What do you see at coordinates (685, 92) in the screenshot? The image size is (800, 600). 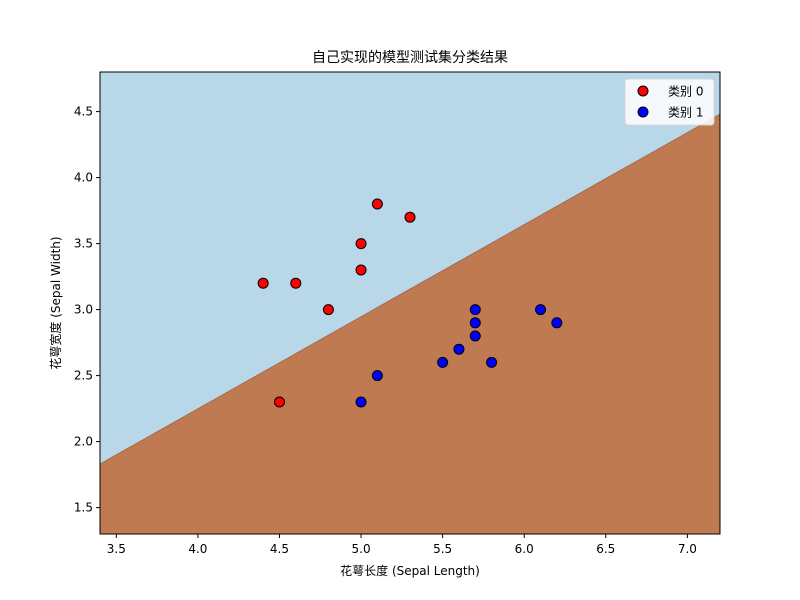 I see `legend-label-class-0: 类别 0` at bounding box center [685, 92].